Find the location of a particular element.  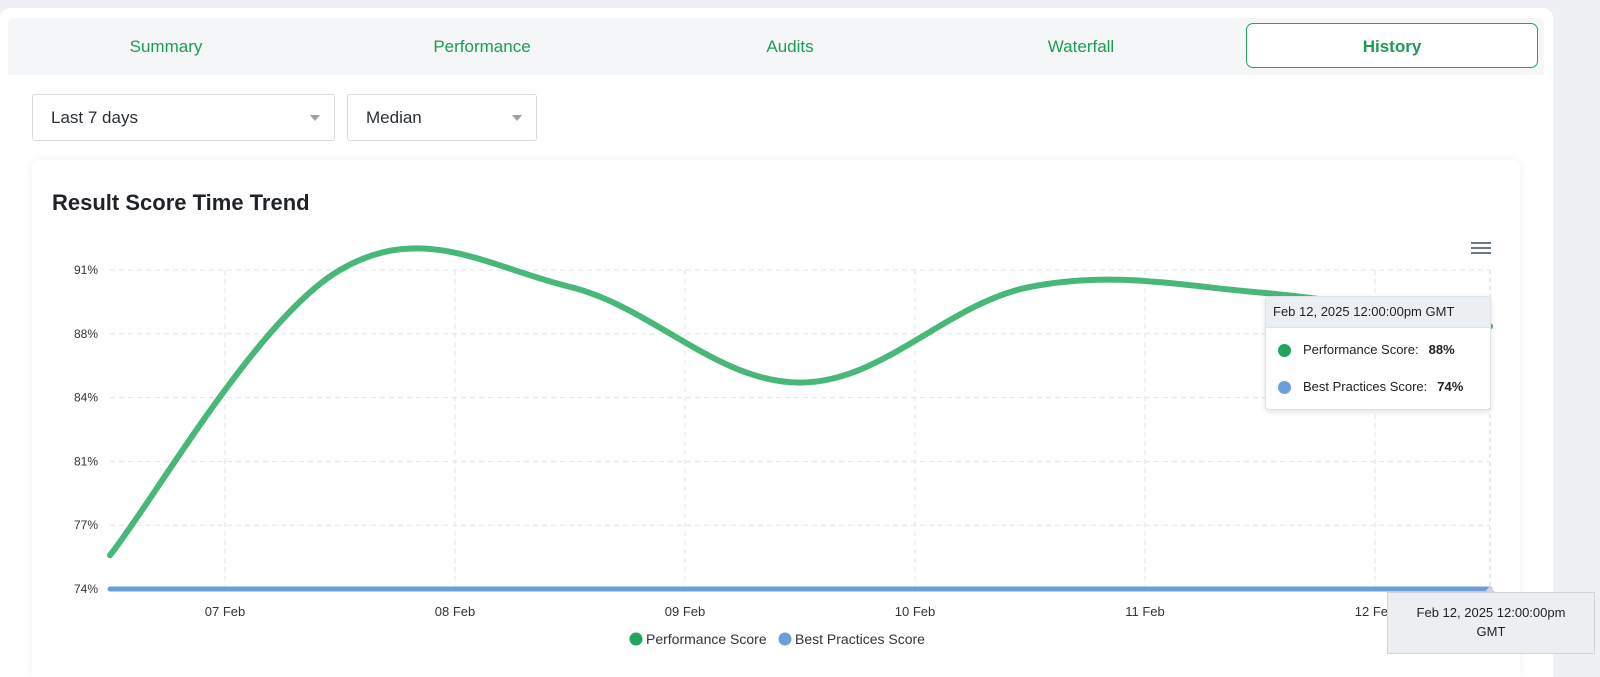

x-axis-tooltip: Feb 12, 2025 12:00:00pm GMT is located at coordinates (1491, 620).